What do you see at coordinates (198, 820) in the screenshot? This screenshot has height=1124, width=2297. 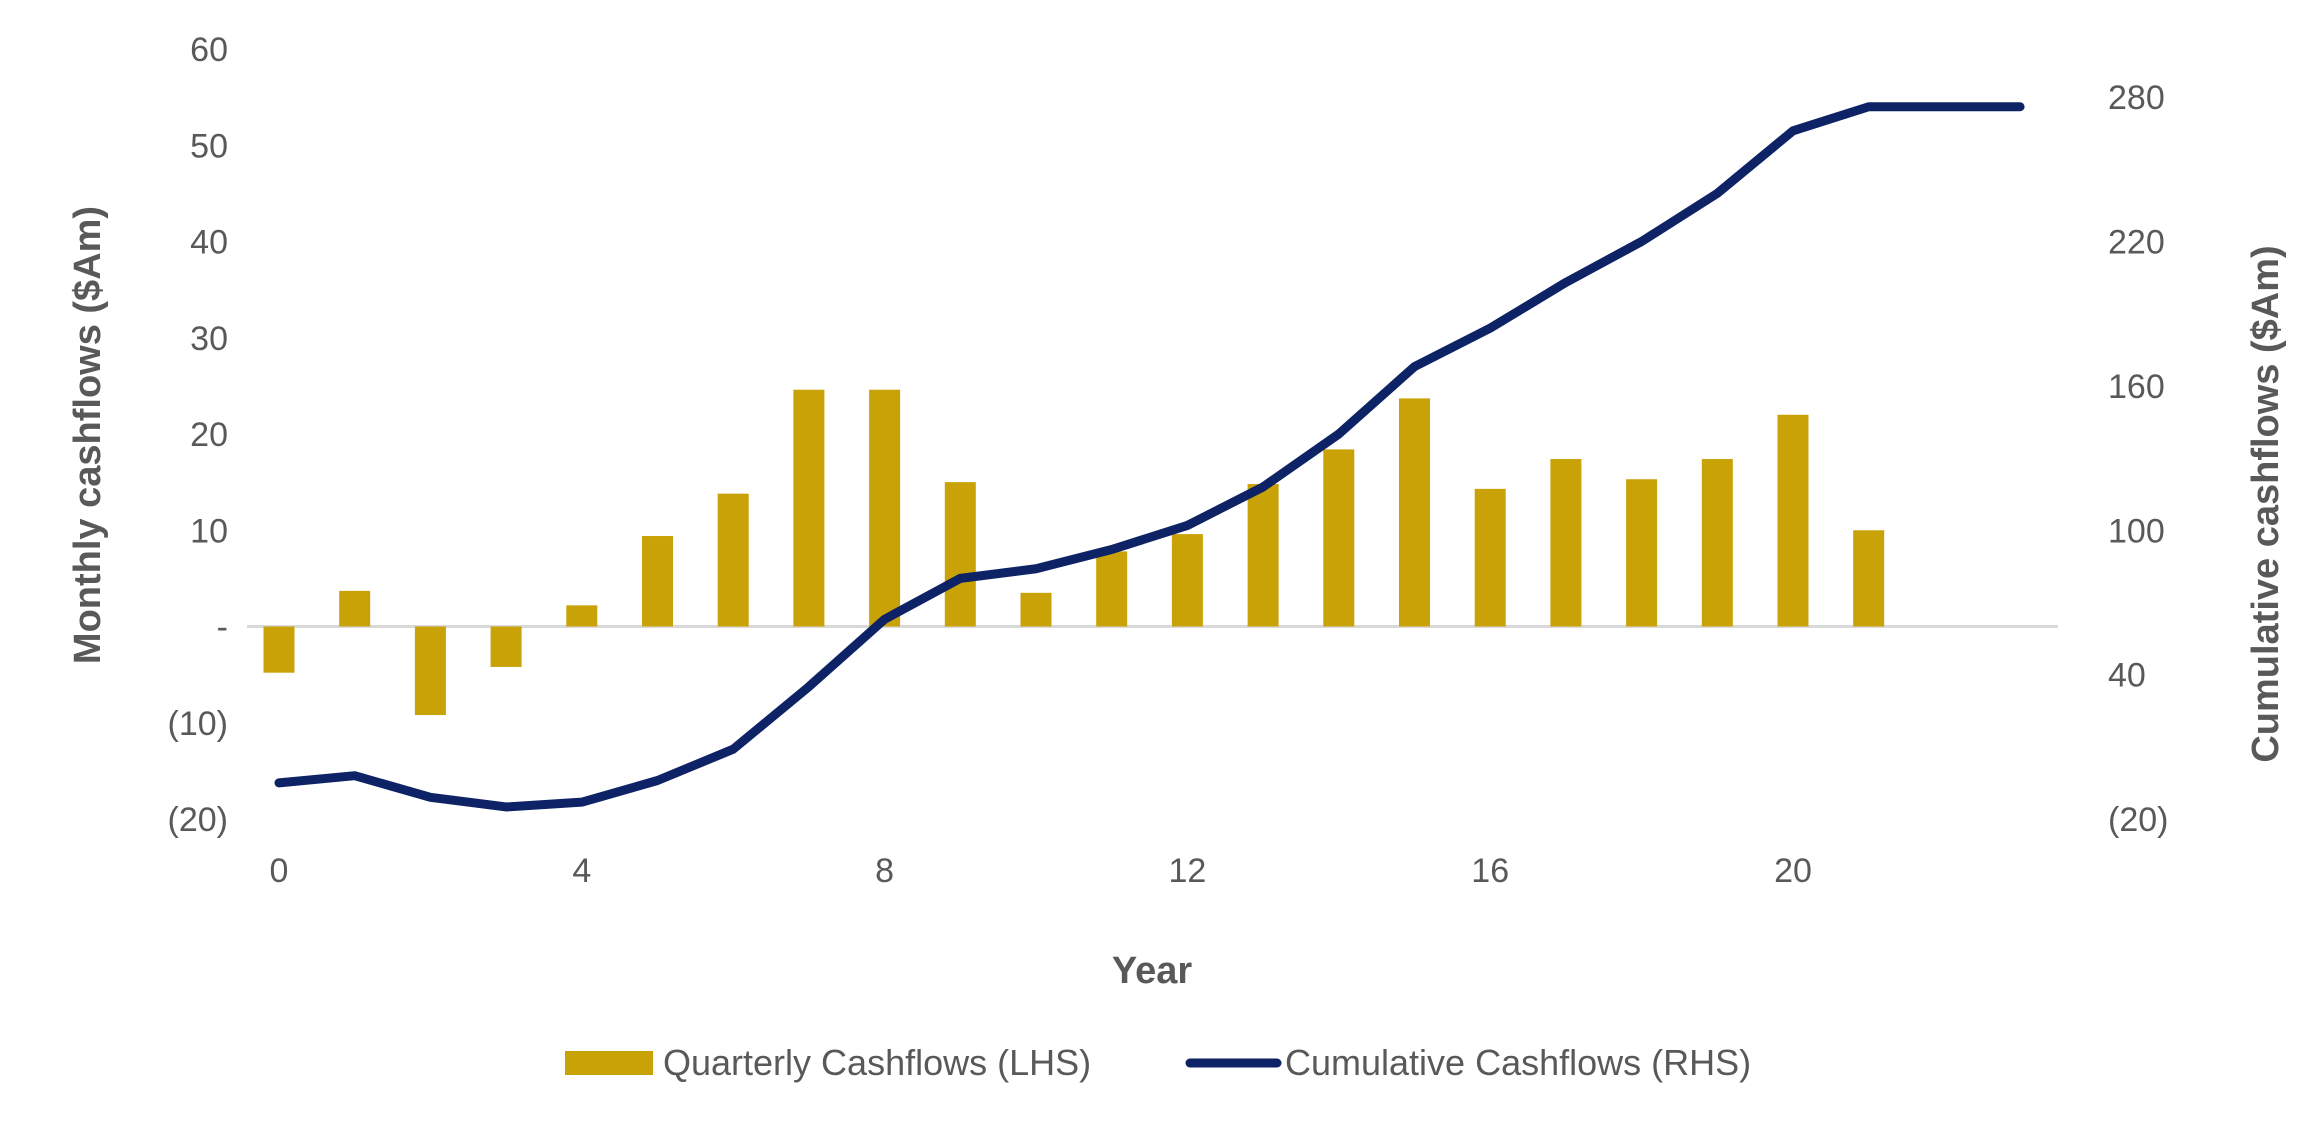 I see `left-tick-label: (20)` at bounding box center [198, 820].